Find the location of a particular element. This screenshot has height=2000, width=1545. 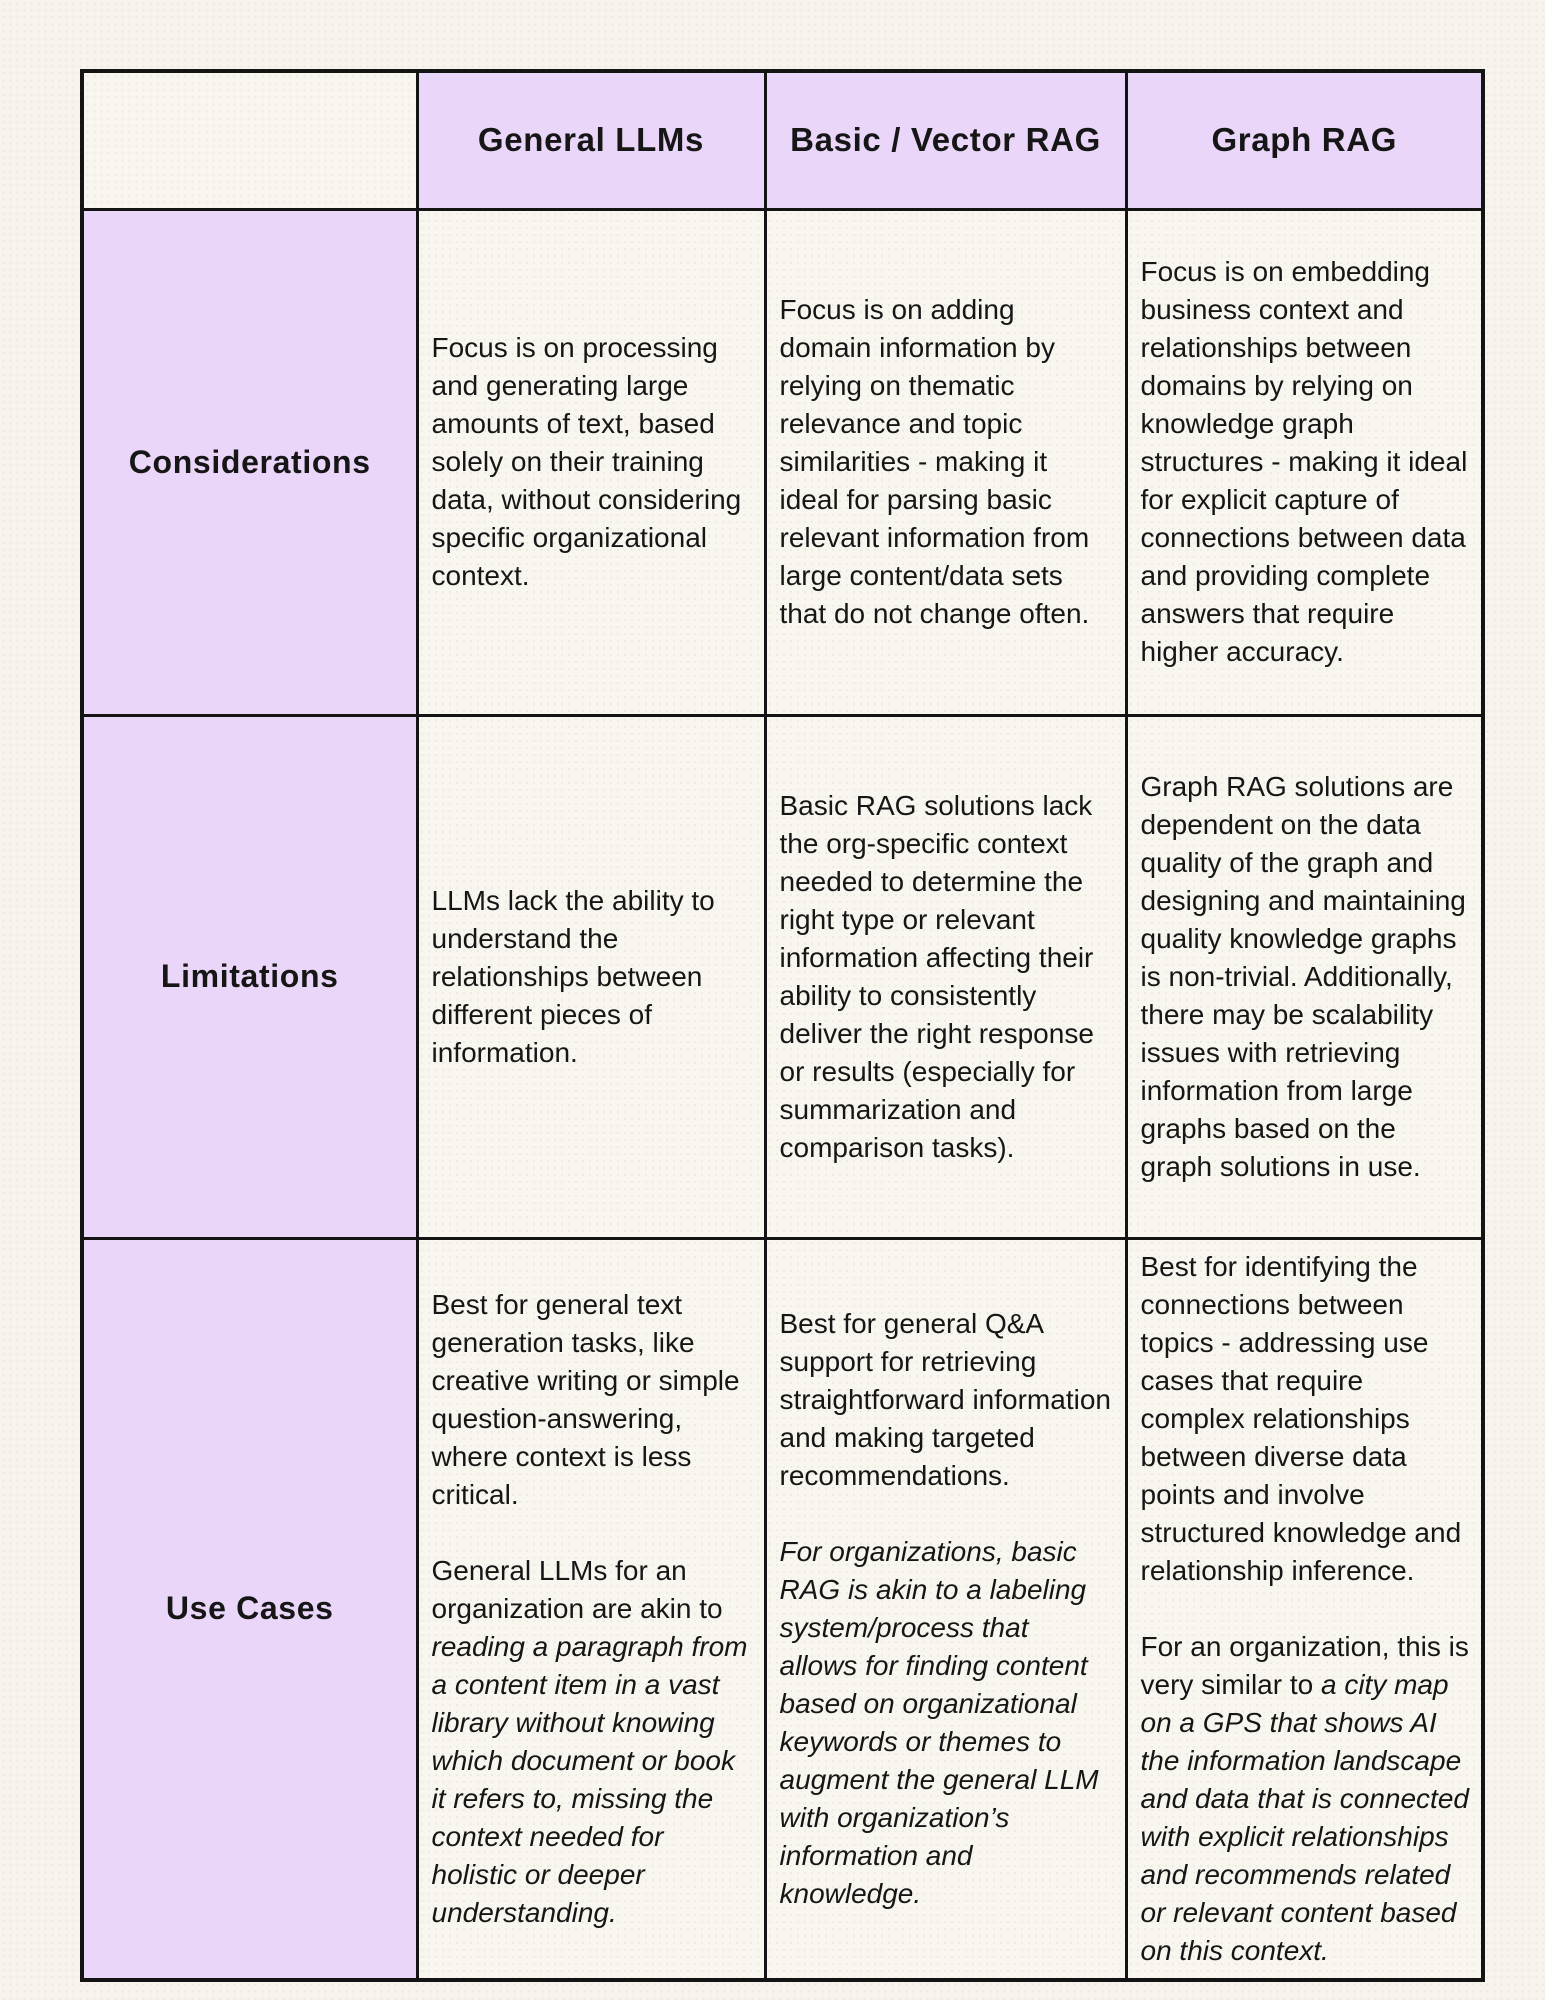

row-label-use-cases: Use Cases is located at coordinates (249, 1608).